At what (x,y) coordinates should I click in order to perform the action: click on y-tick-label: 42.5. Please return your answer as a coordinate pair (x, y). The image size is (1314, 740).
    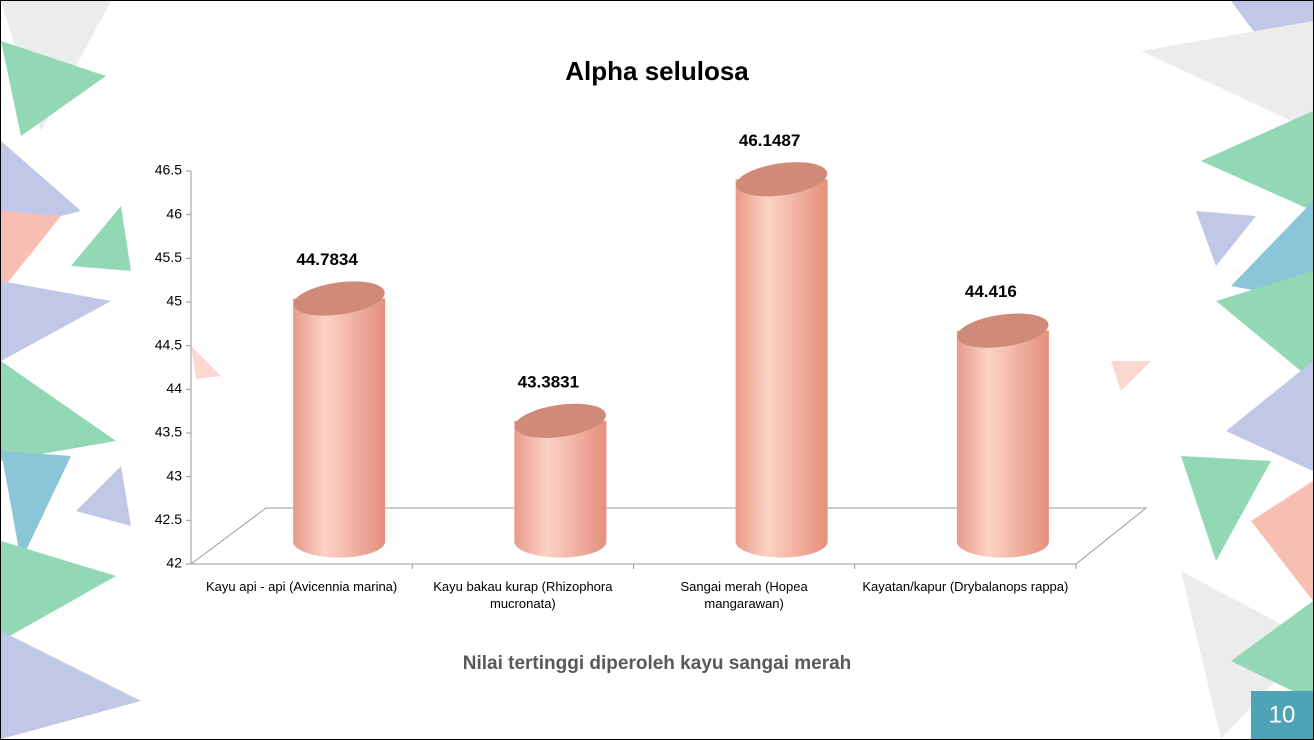
    Looking at the image, I should click on (168, 519).